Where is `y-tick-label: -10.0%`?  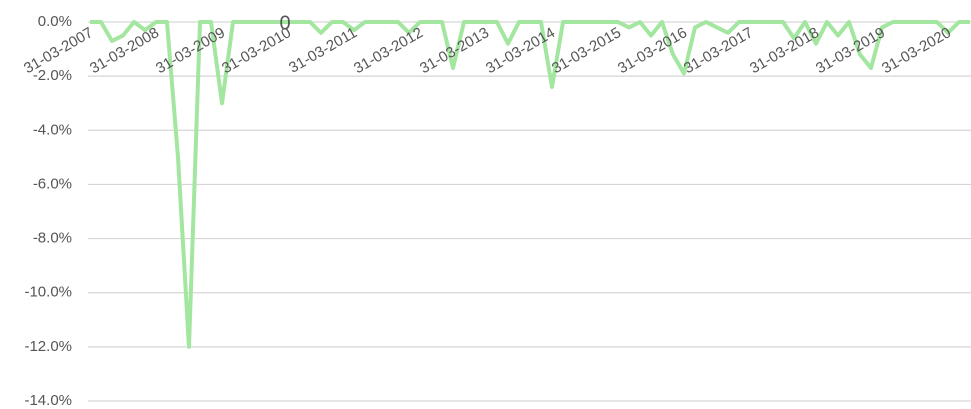
y-tick-label: -10.0% is located at coordinates (48, 292).